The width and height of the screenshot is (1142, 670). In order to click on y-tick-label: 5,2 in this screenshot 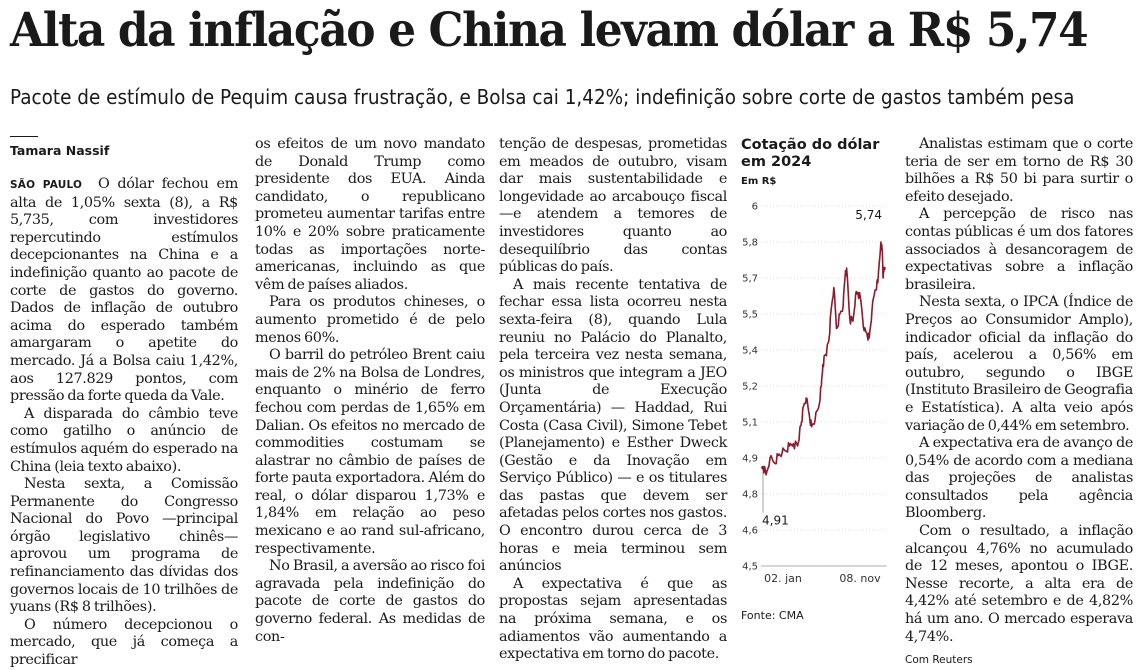, I will do `click(750, 387)`.